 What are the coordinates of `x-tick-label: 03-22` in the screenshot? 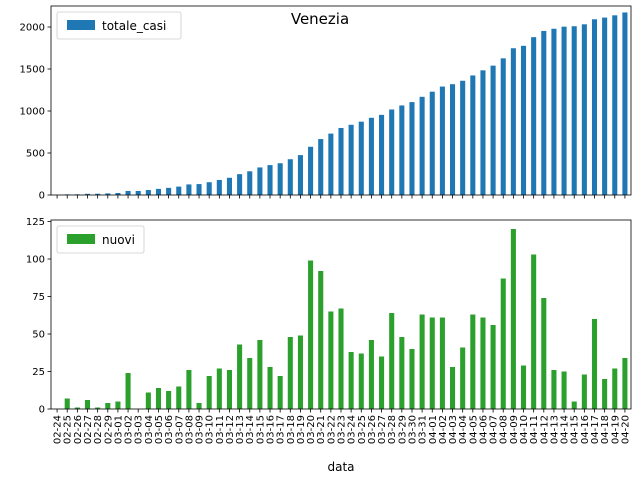 It's located at (331, 429).